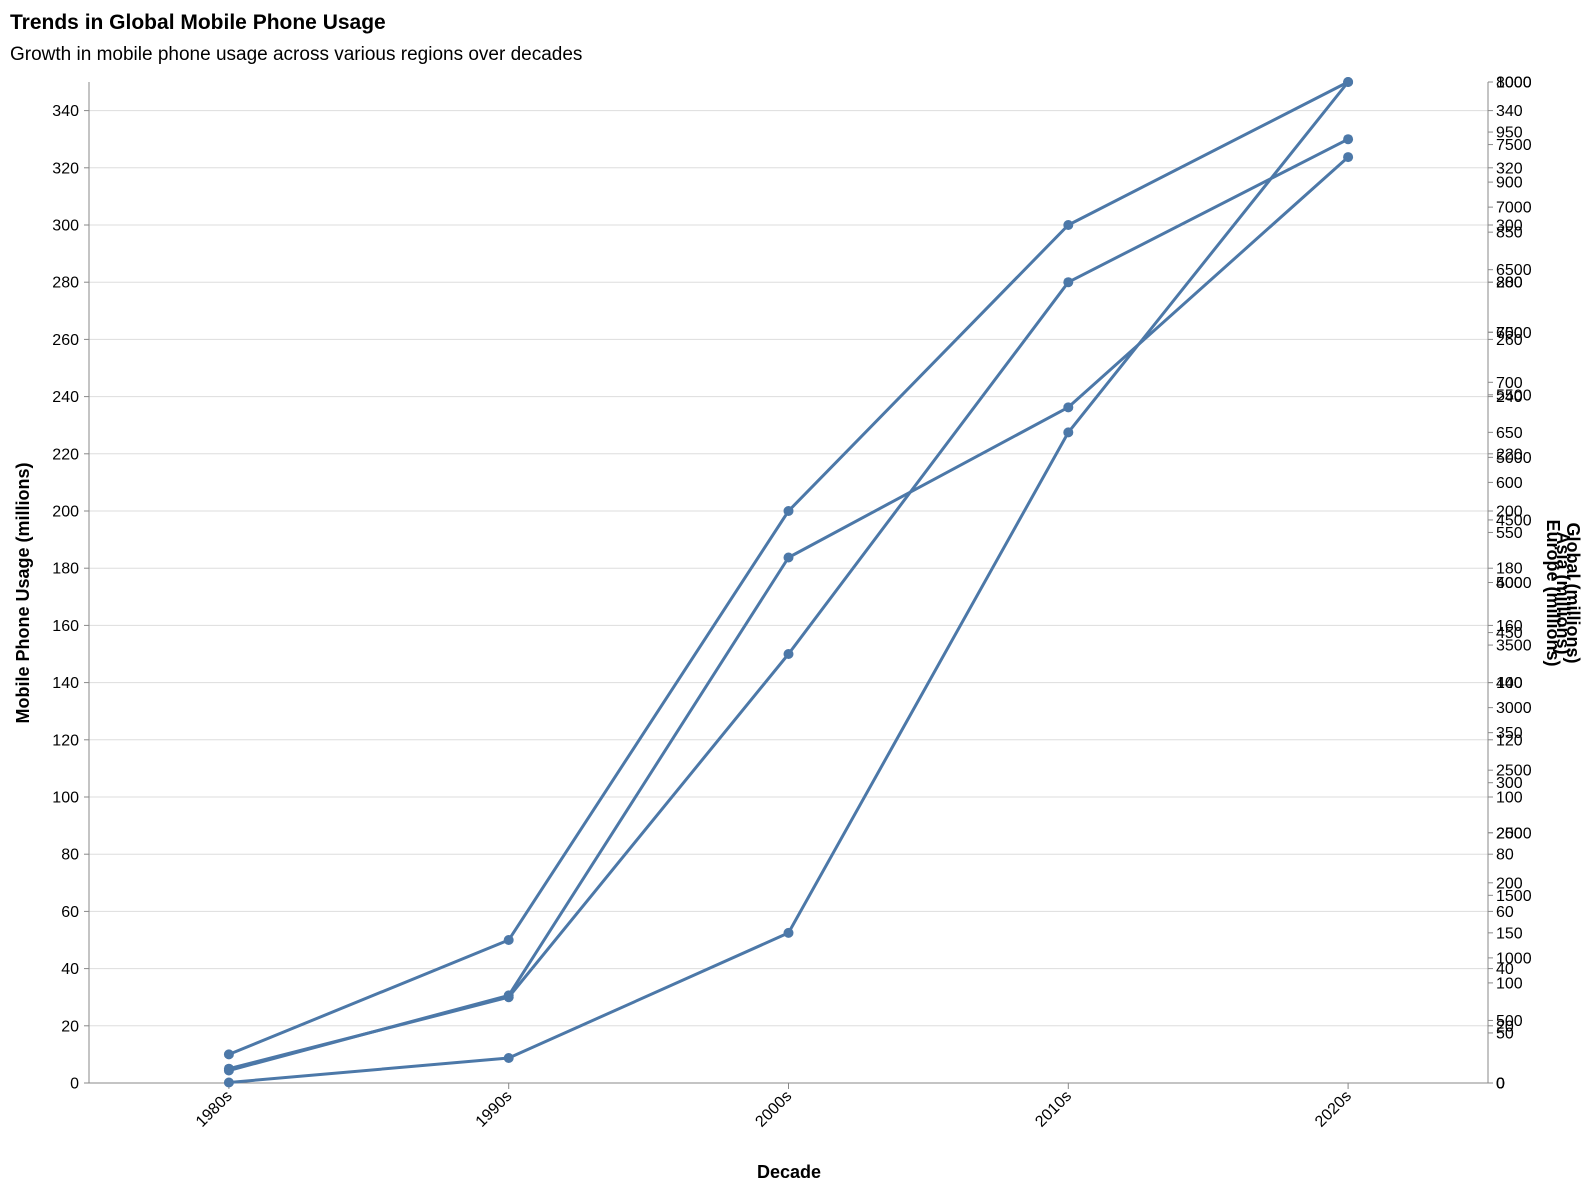 This screenshot has width=1594, height=1190. Describe the element at coordinates (1509, 933) in the screenshot. I see `right-tick-label: 150` at that location.